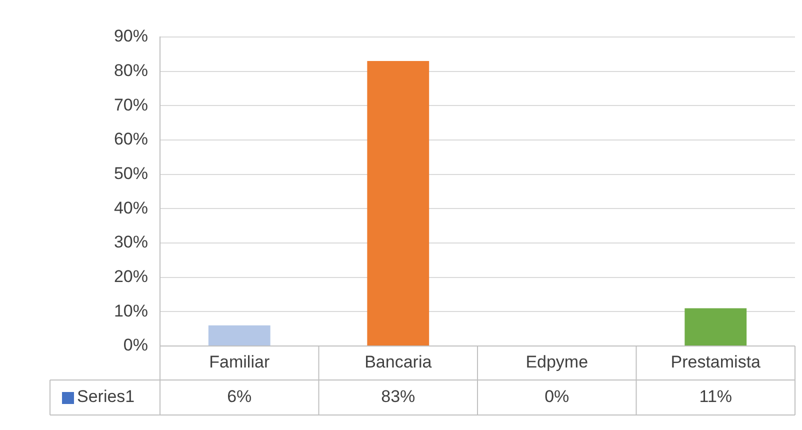 This screenshot has height=430, width=802. Describe the element at coordinates (131, 276) in the screenshot. I see `y-tick-label: 20%` at that location.